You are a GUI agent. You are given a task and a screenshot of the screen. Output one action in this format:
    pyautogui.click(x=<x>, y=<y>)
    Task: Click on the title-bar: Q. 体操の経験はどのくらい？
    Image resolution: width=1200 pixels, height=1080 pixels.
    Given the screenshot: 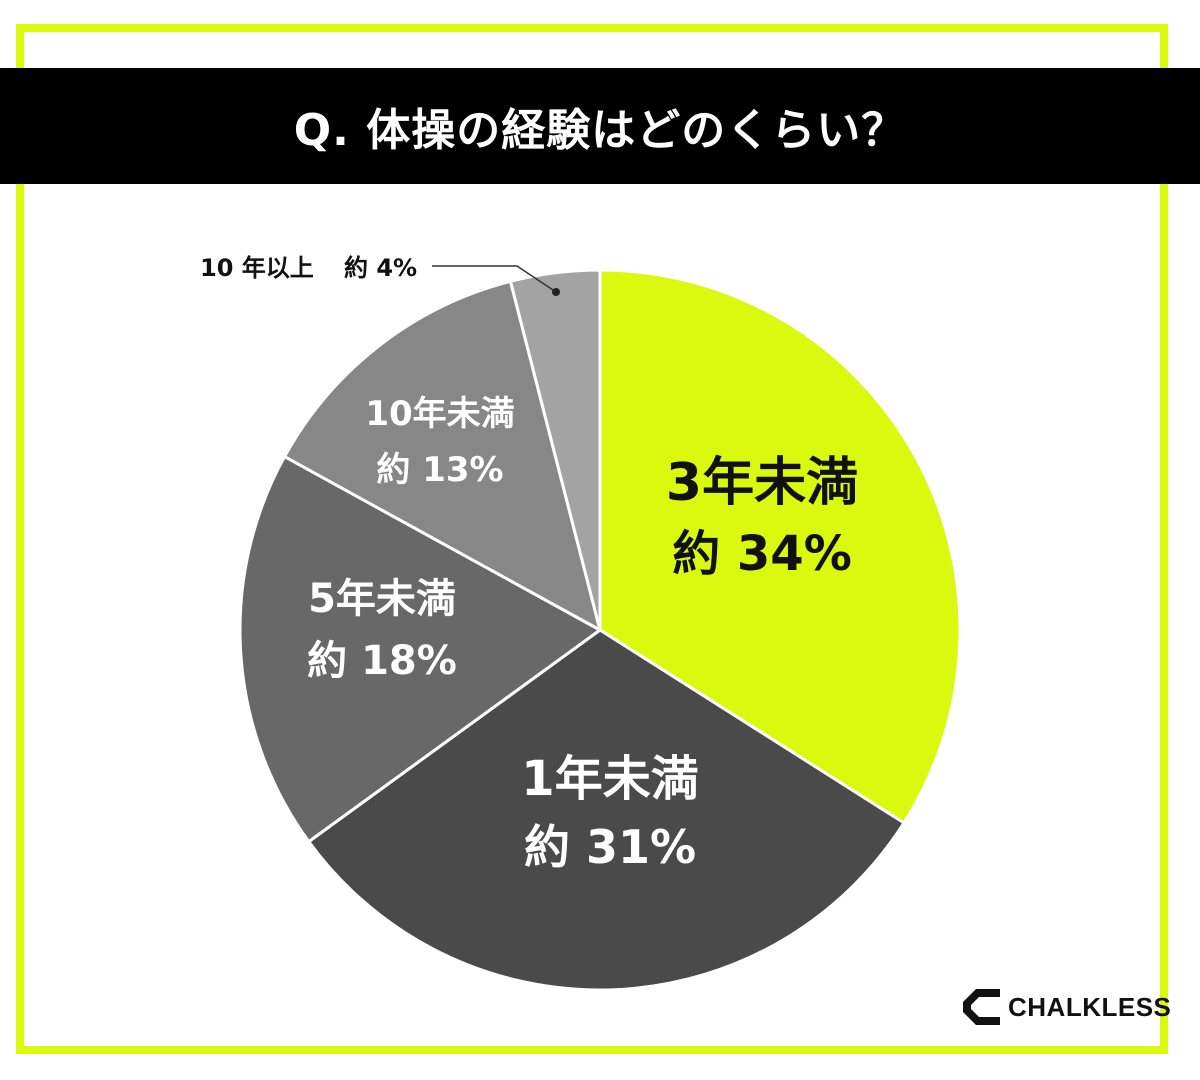 What is the action you would take?
    pyautogui.click(x=600, y=126)
    